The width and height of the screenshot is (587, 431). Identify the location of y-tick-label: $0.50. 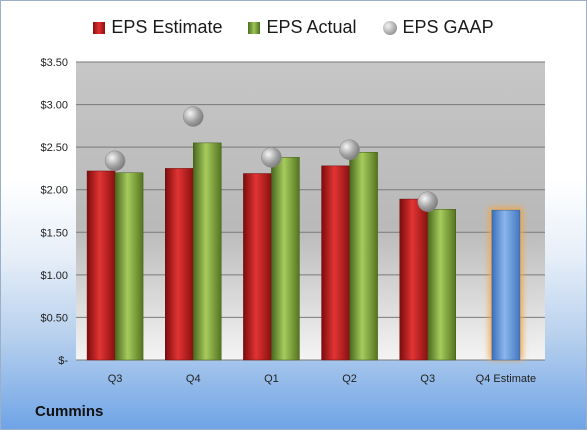
(54, 318).